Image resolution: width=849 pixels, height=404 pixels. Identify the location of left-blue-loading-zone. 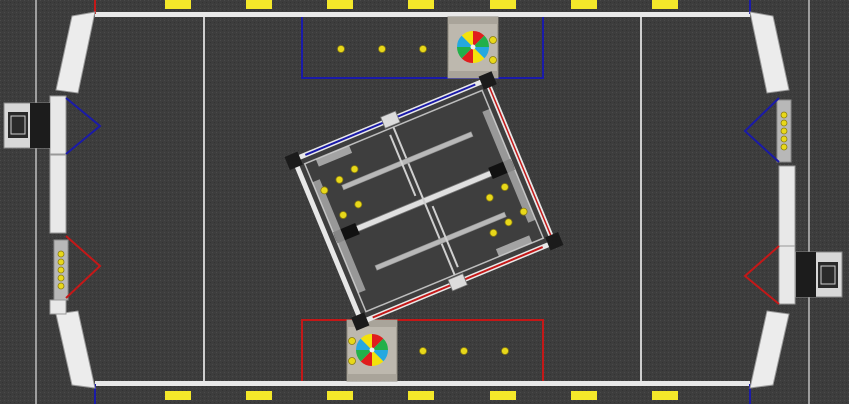
(83, 126).